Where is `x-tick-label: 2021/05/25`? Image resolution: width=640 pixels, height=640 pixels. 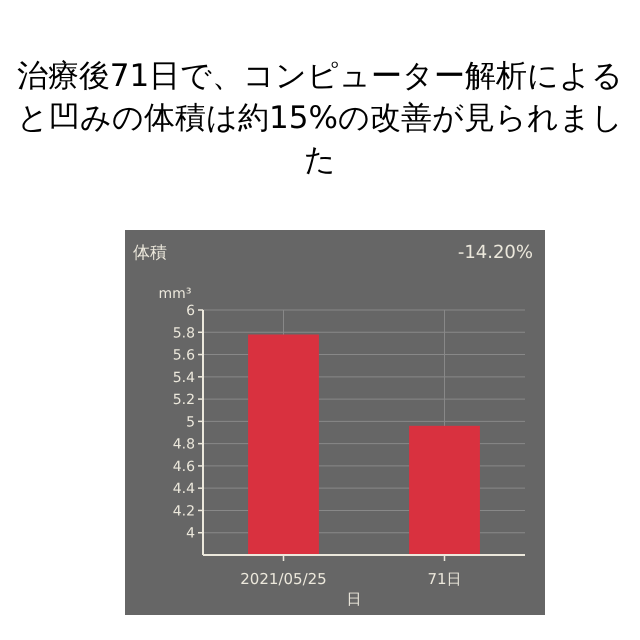
x-tick-label: 2021/05/25 is located at coordinates (283, 579).